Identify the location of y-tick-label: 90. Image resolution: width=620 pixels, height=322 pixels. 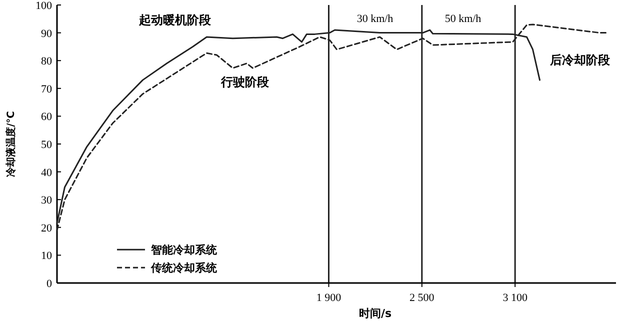
(46, 34).